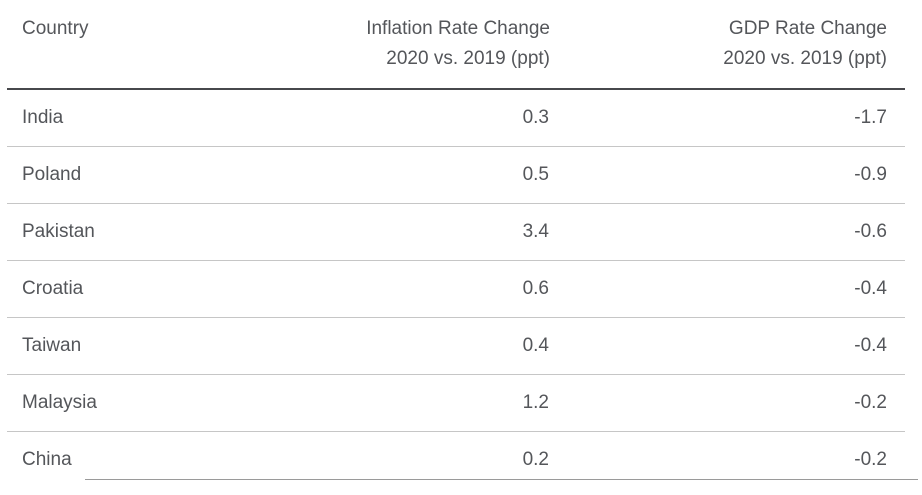 The height and width of the screenshot is (495, 922). I want to click on column-header-gdp: GDP Rate Change 2020 vs. 2019 (ppt), so click(727, 45).